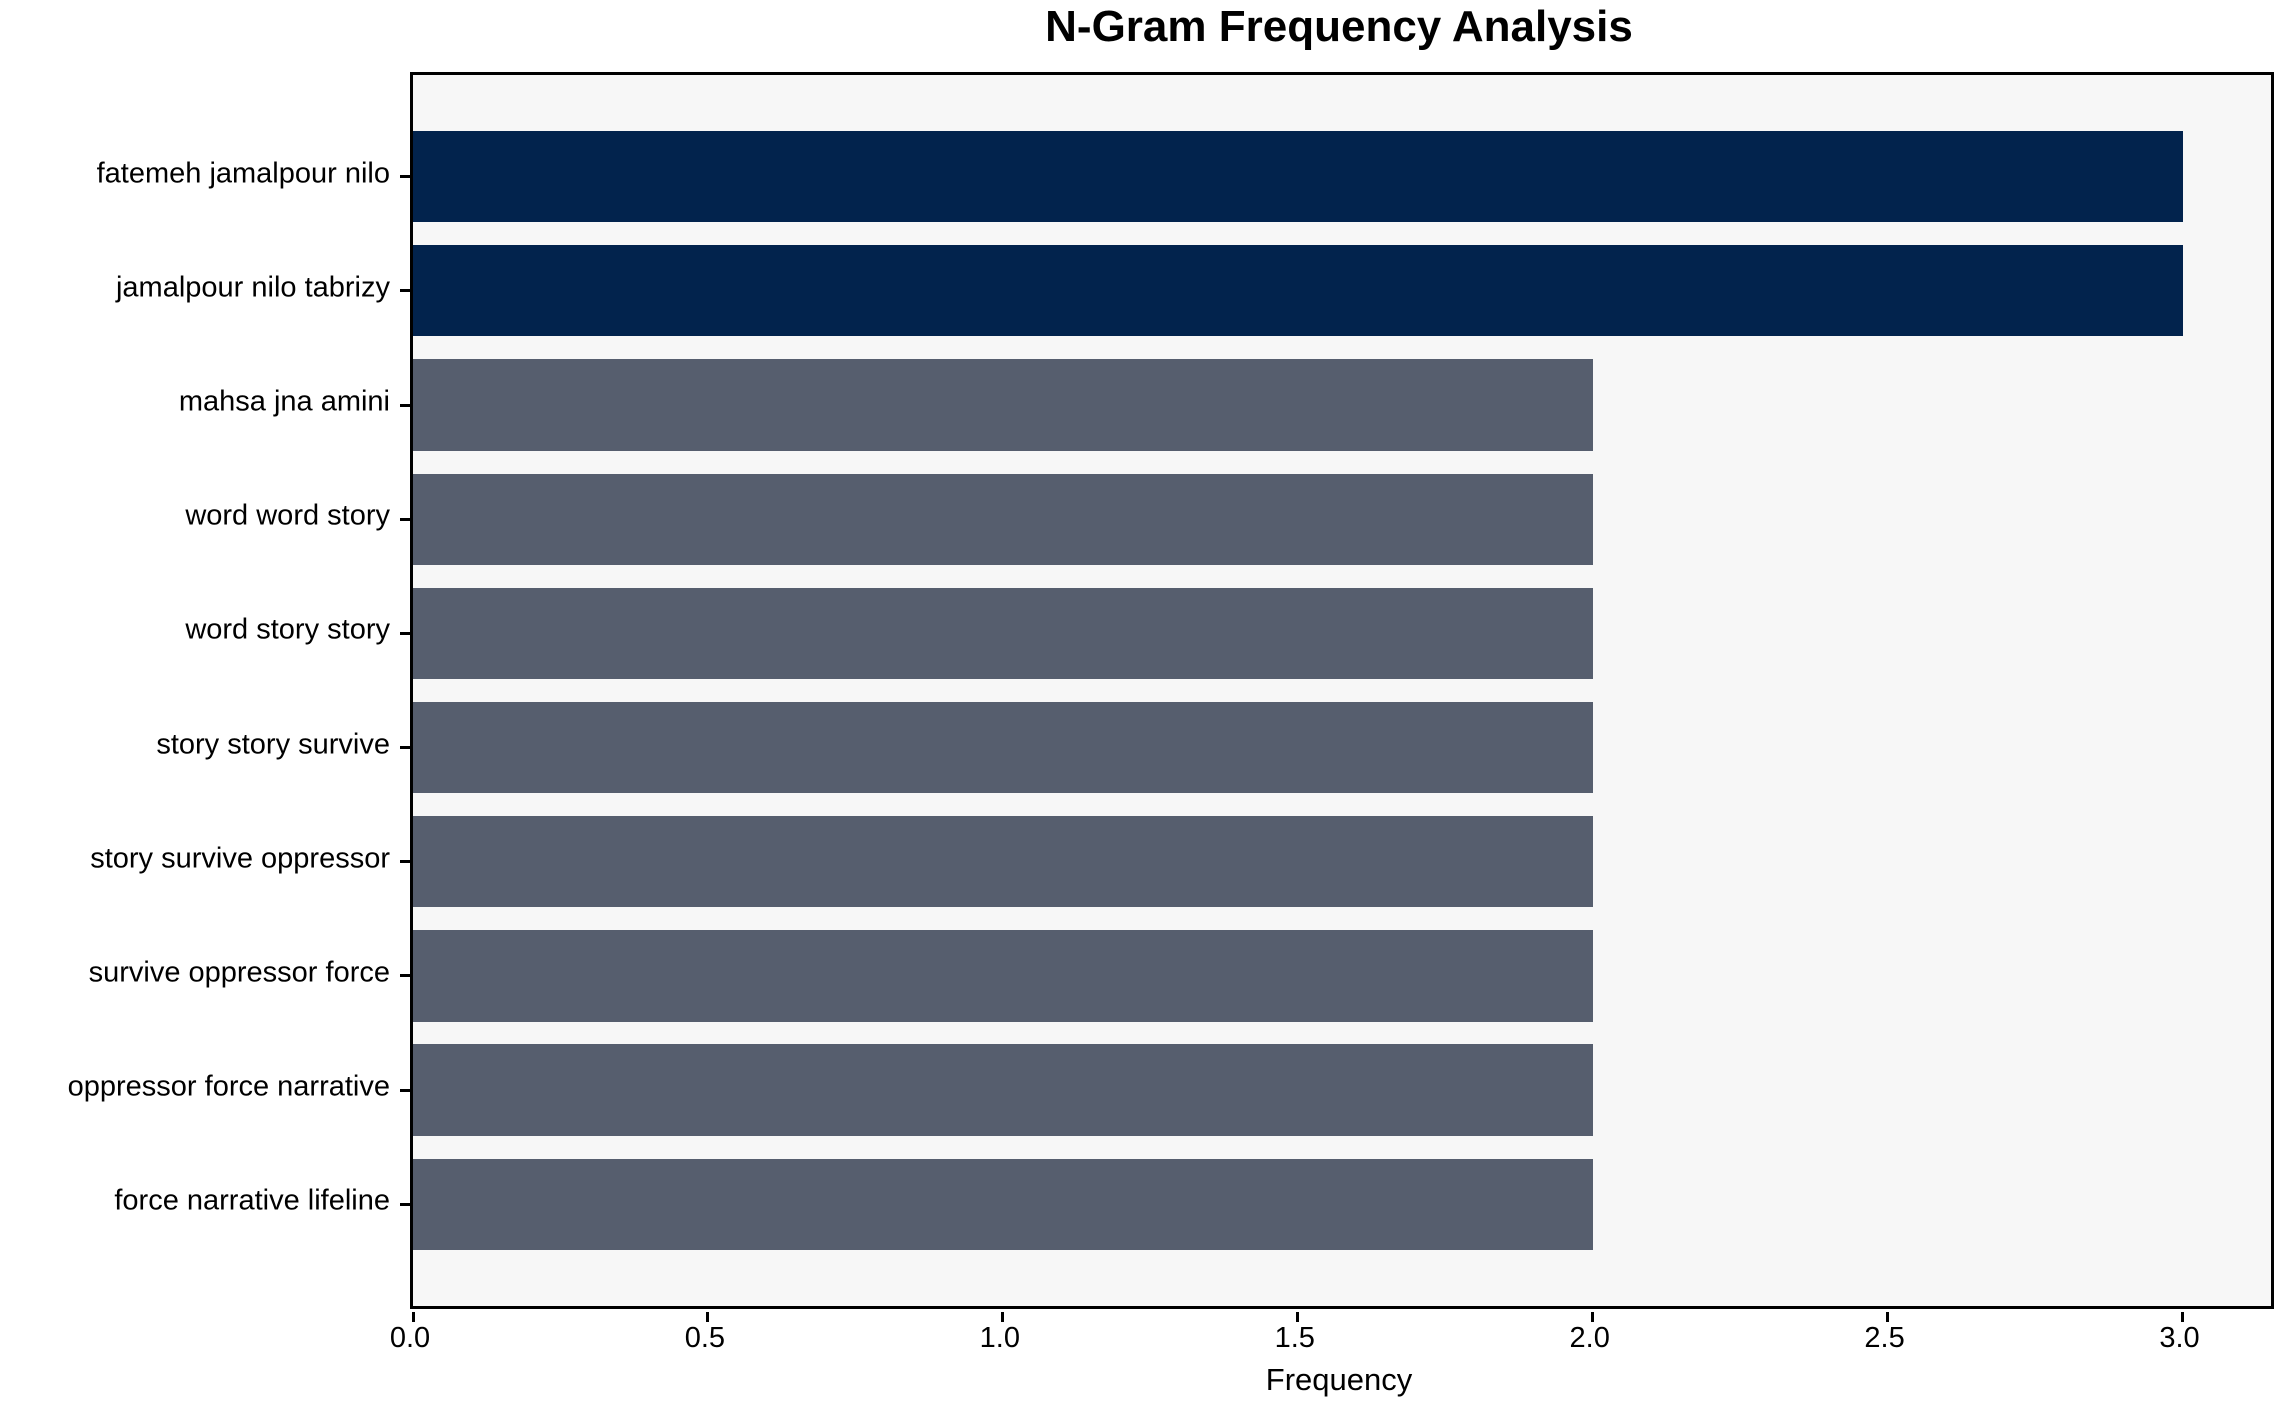  Describe the element at coordinates (252, 287) in the screenshot. I see `y-tick-label: jamalpour nilo tabrizy` at that location.